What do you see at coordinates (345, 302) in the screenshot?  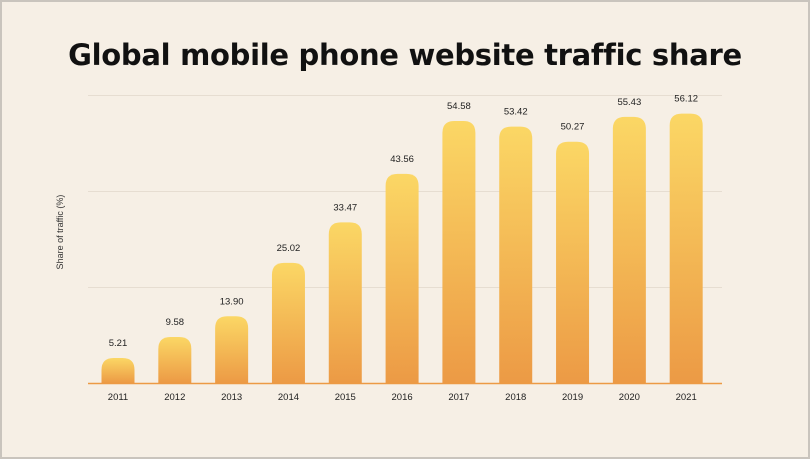 I see `bar-2015` at bounding box center [345, 302].